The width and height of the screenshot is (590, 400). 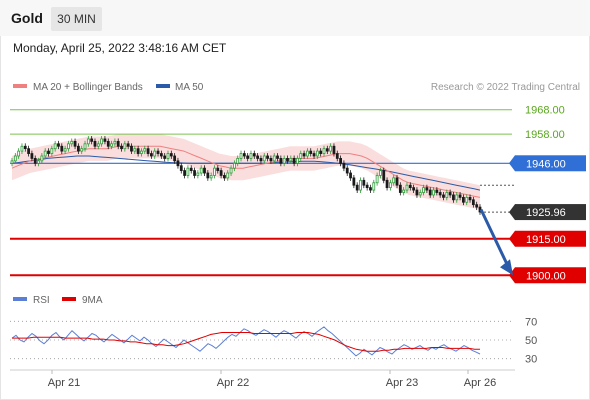 What do you see at coordinates (92, 300) in the screenshot?
I see `ma9-legend-label: 9MA` at bounding box center [92, 300].